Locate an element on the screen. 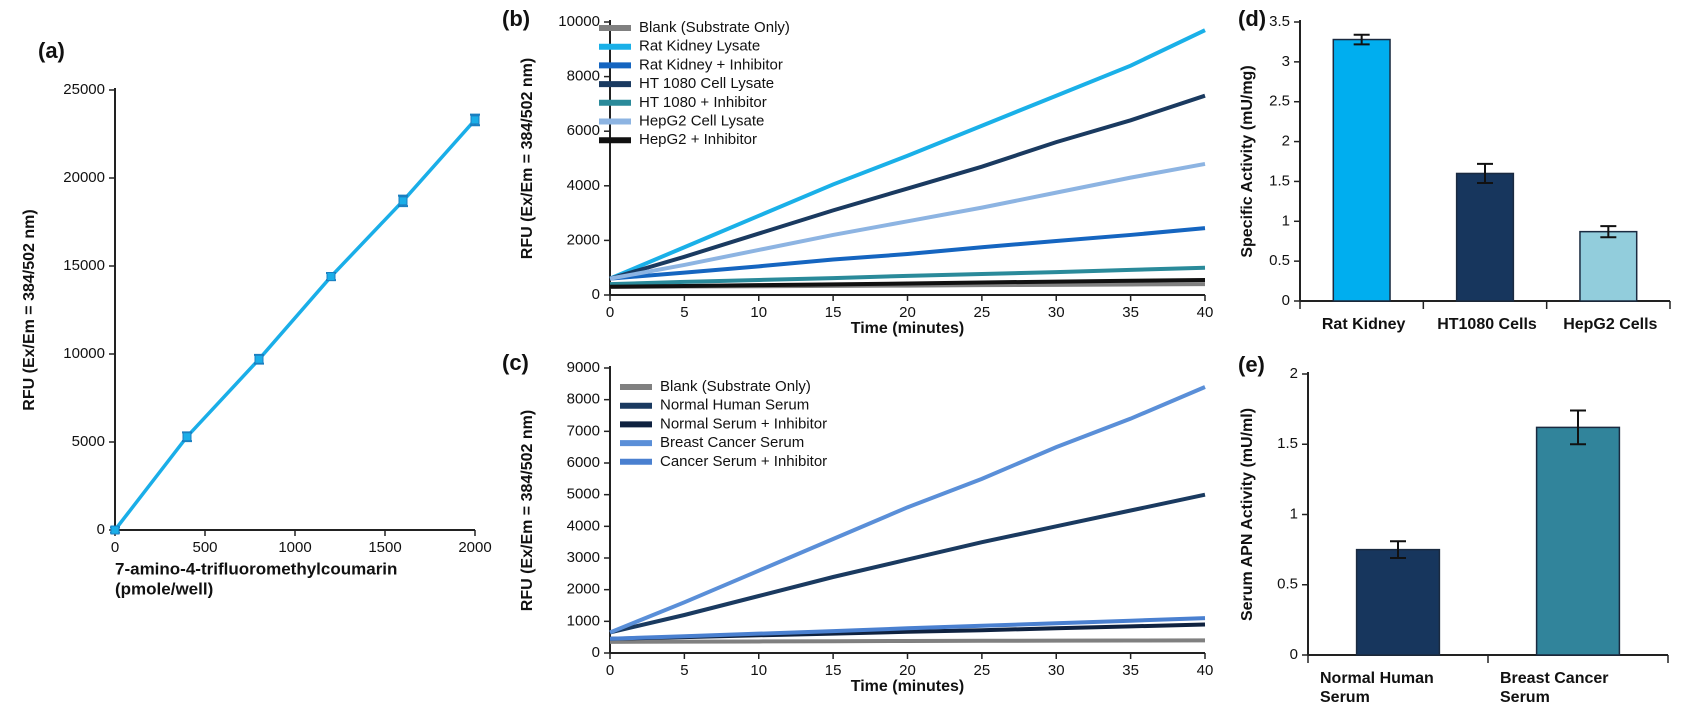 The width and height of the screenshot is (1703, 715). x-tick-label: 25 is located at coordinates (982, 312).